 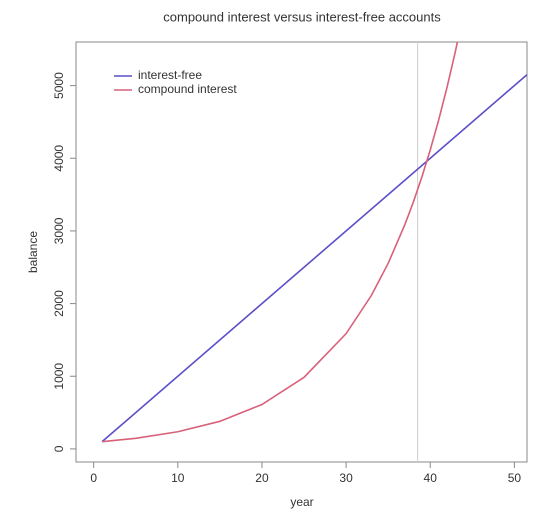 I want to click on y-tick-label: 5000, so click(x=59, y=85).